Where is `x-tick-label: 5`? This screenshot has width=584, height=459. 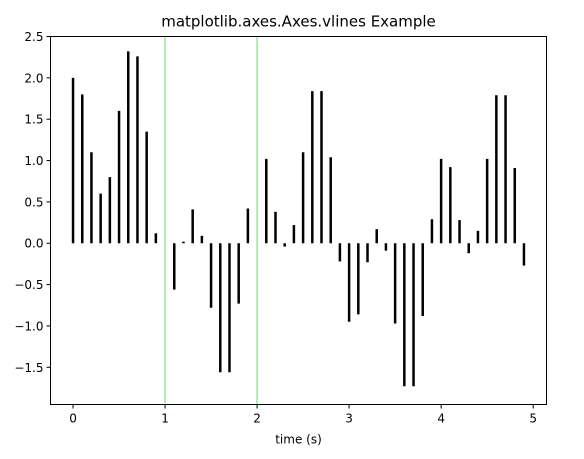
x-tick-label: 5 is located at coordinates (533, 419).